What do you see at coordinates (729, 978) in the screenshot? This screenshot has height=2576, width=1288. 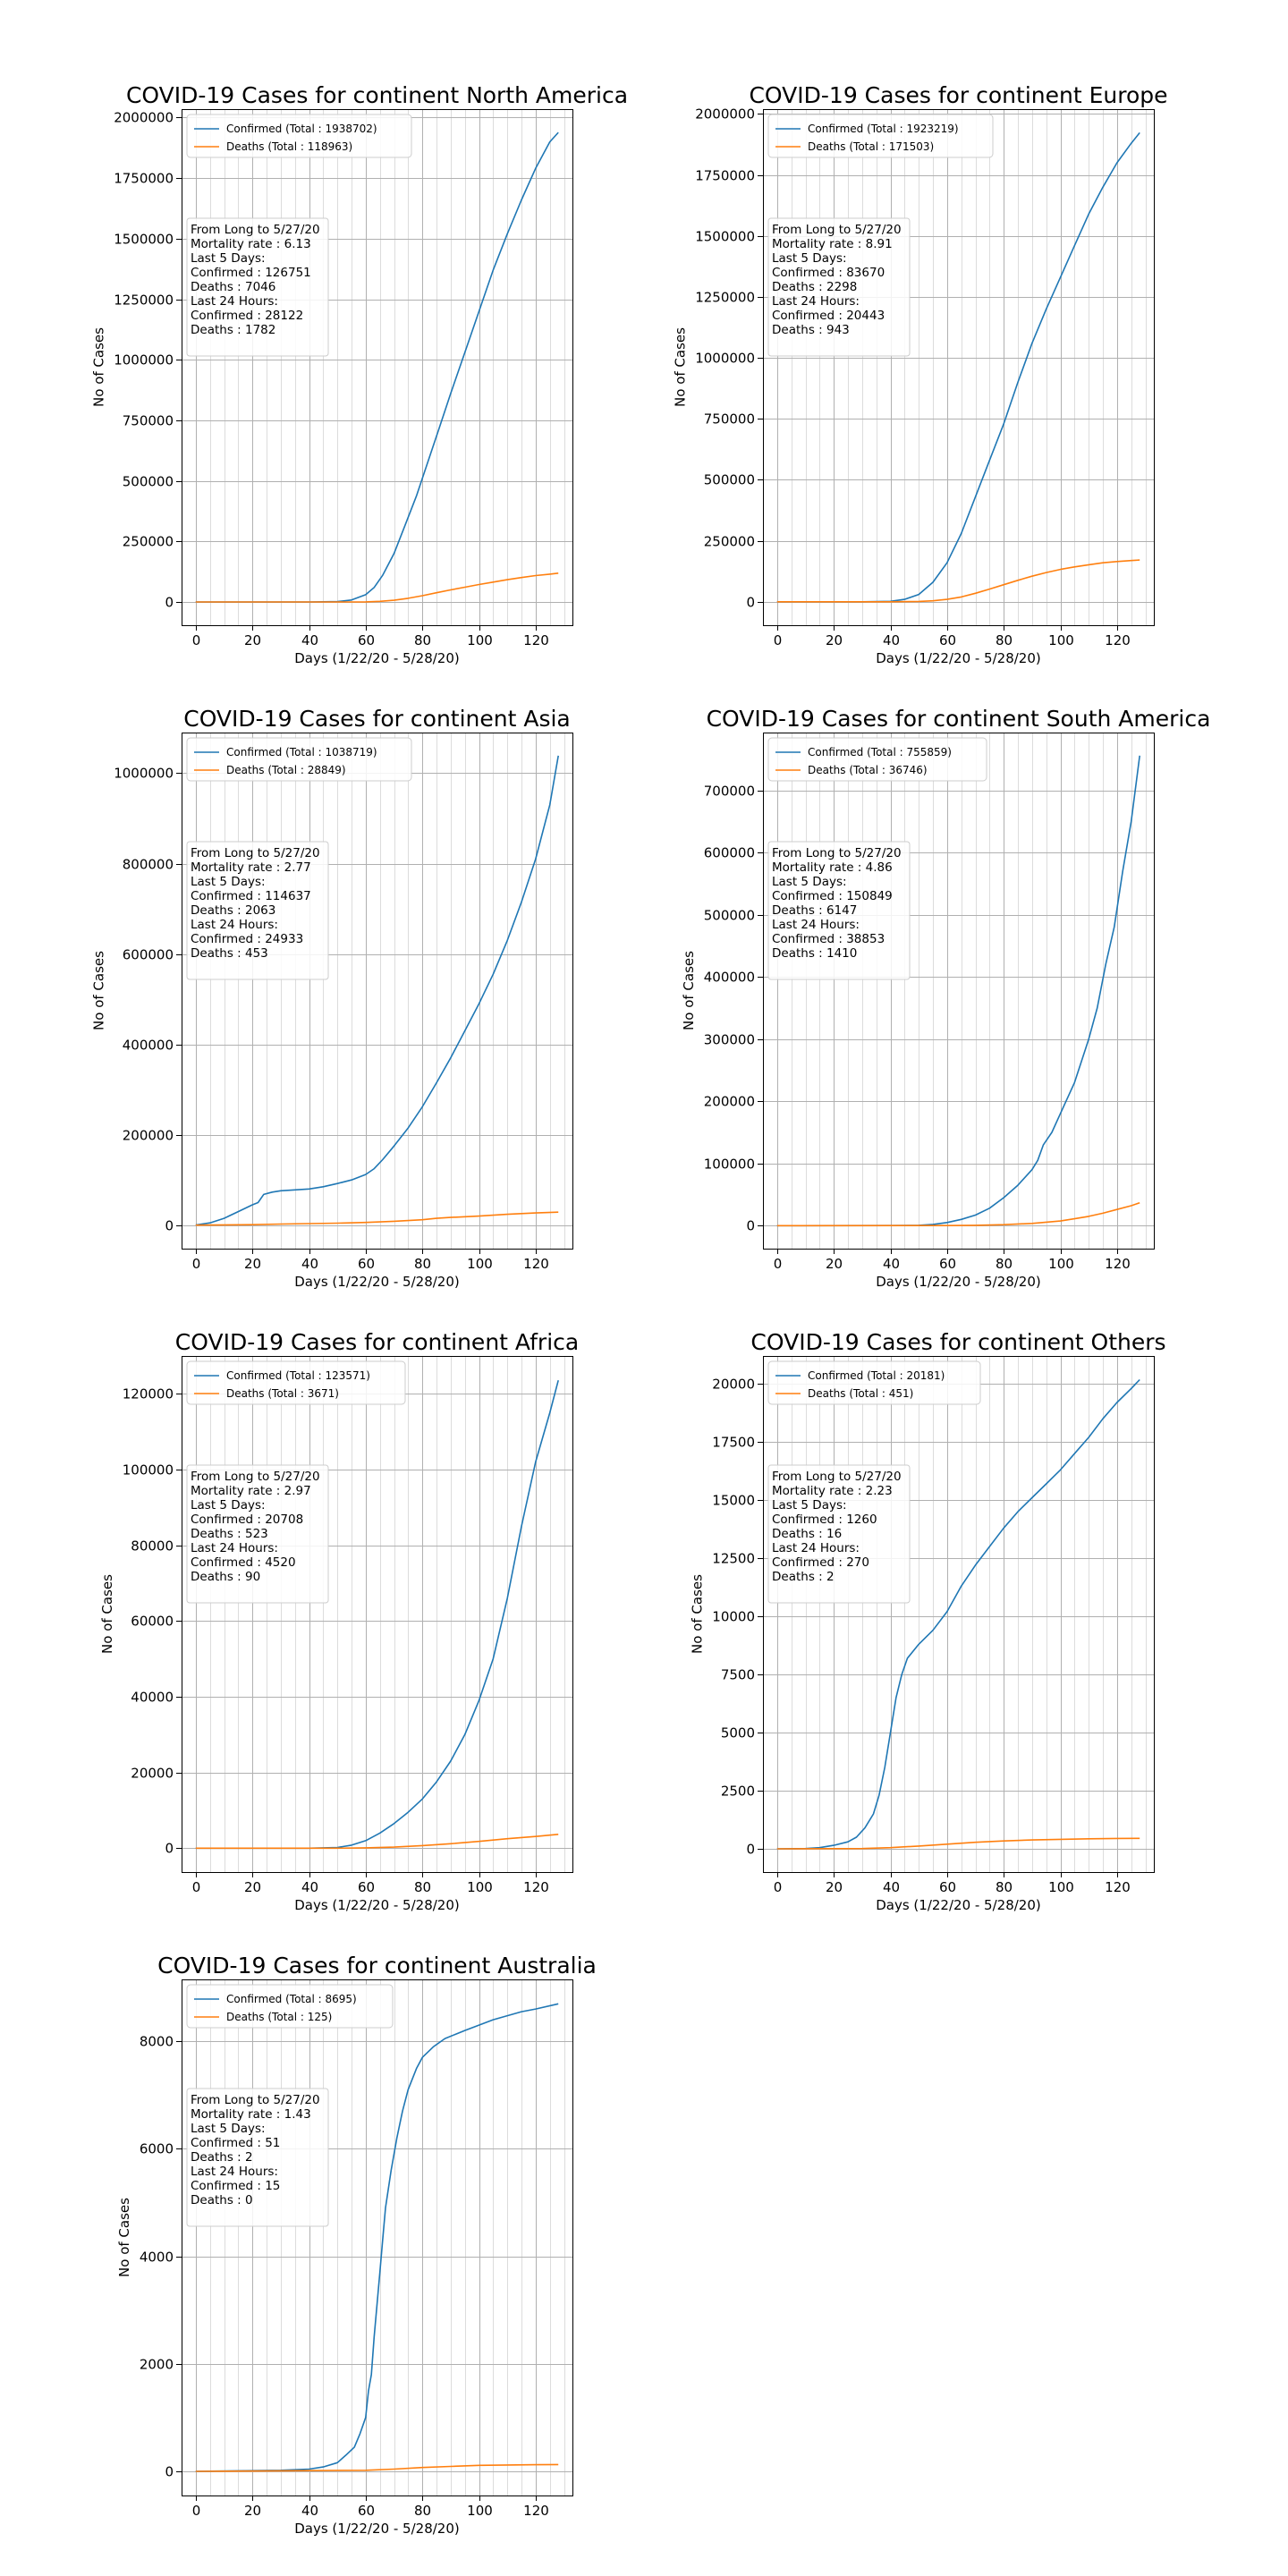 I see `y-tick-label: 400000` at bounding box center [729, 978].